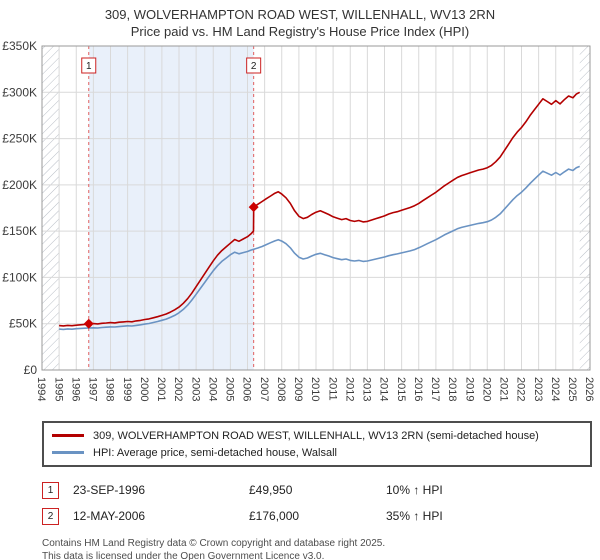  I want to click on svg-text: £300K, so click(19, 92).